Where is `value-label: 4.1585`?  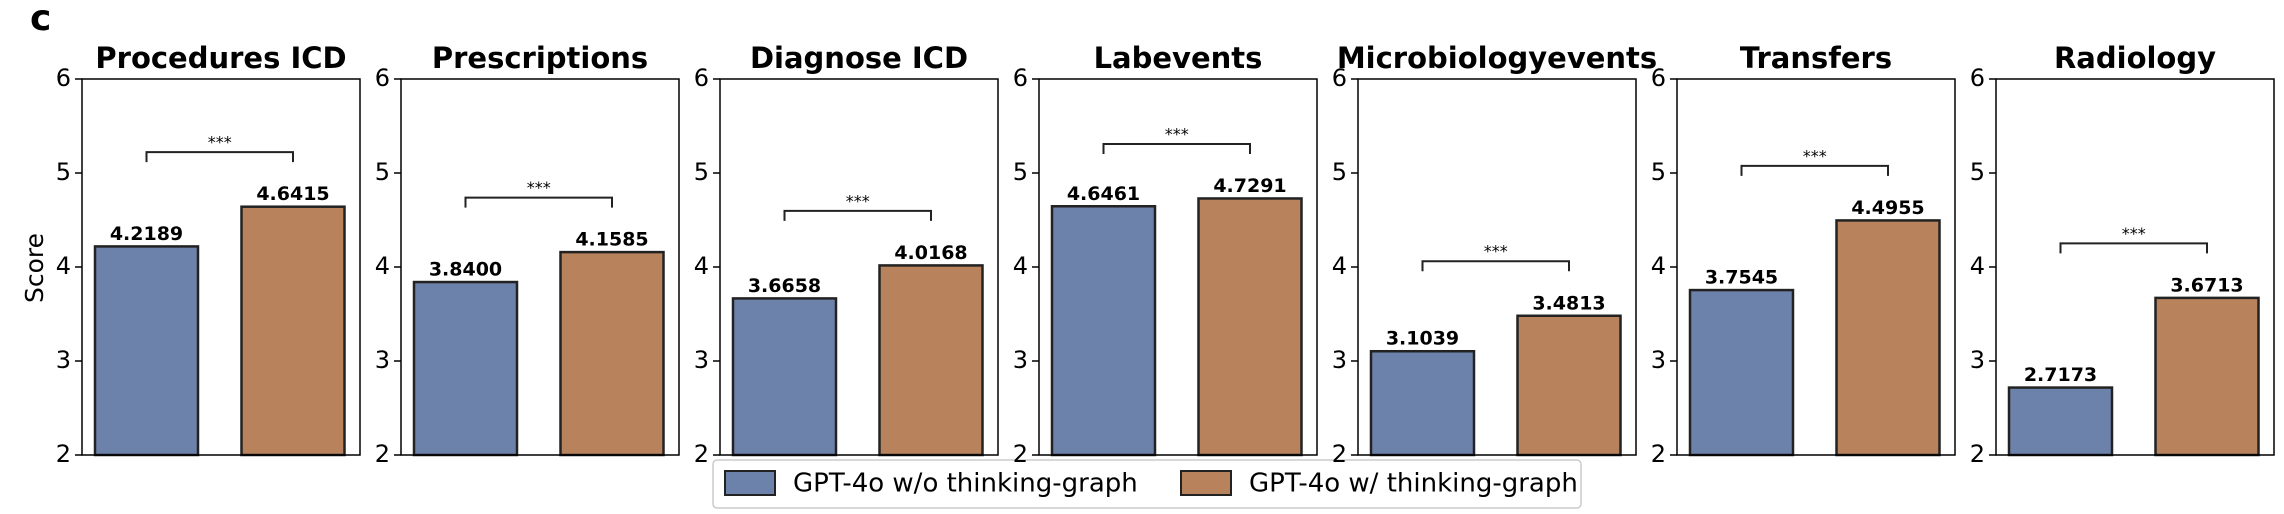
value-label: 4.1585 is located at coordinates (611, 240).